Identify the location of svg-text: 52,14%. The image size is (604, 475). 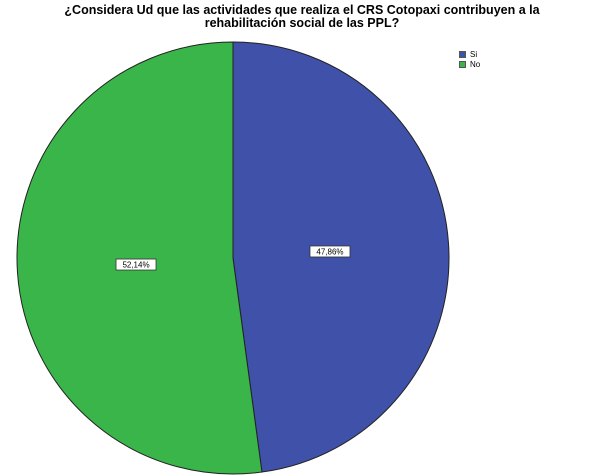
(135, 265).